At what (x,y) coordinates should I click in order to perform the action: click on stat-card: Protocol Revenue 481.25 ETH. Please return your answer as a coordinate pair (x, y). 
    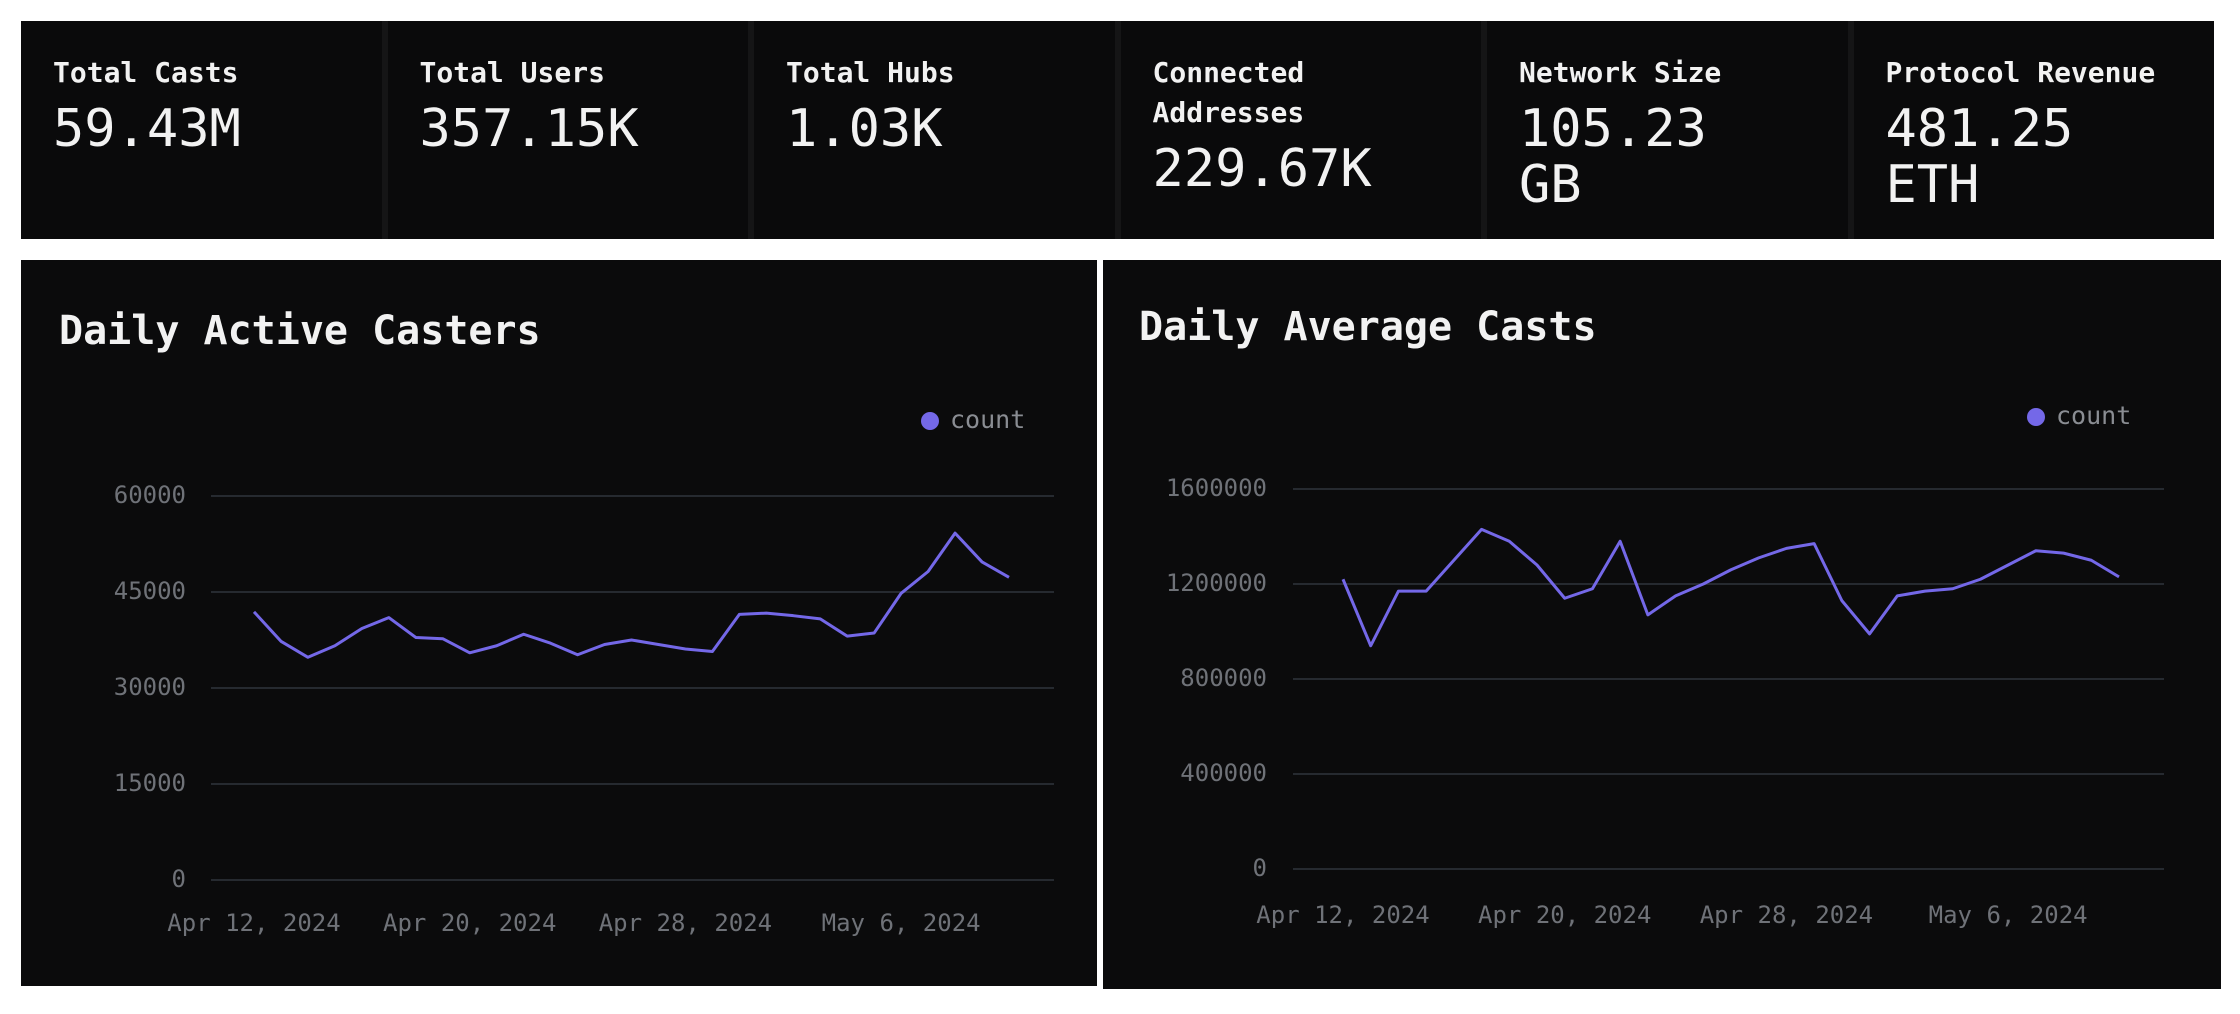
    Looking at the image, I should click on (2033, 130).